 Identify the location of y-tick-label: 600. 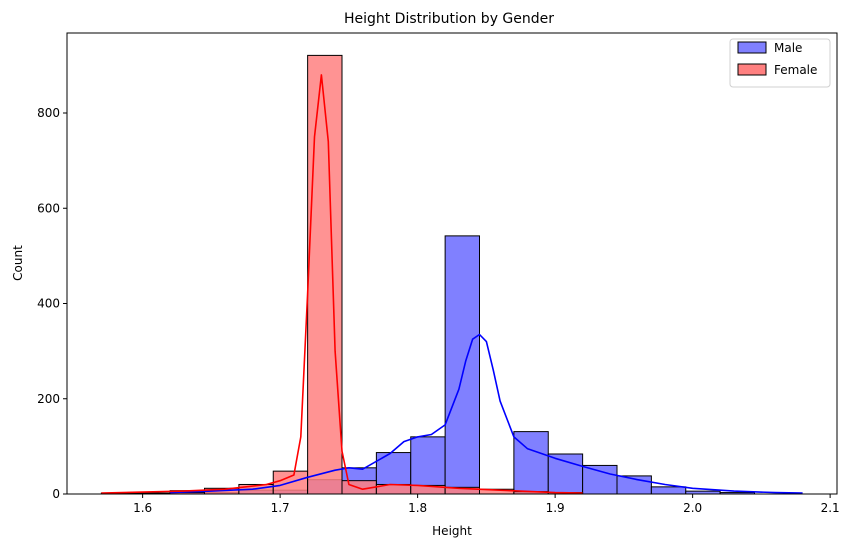
(48, 208).